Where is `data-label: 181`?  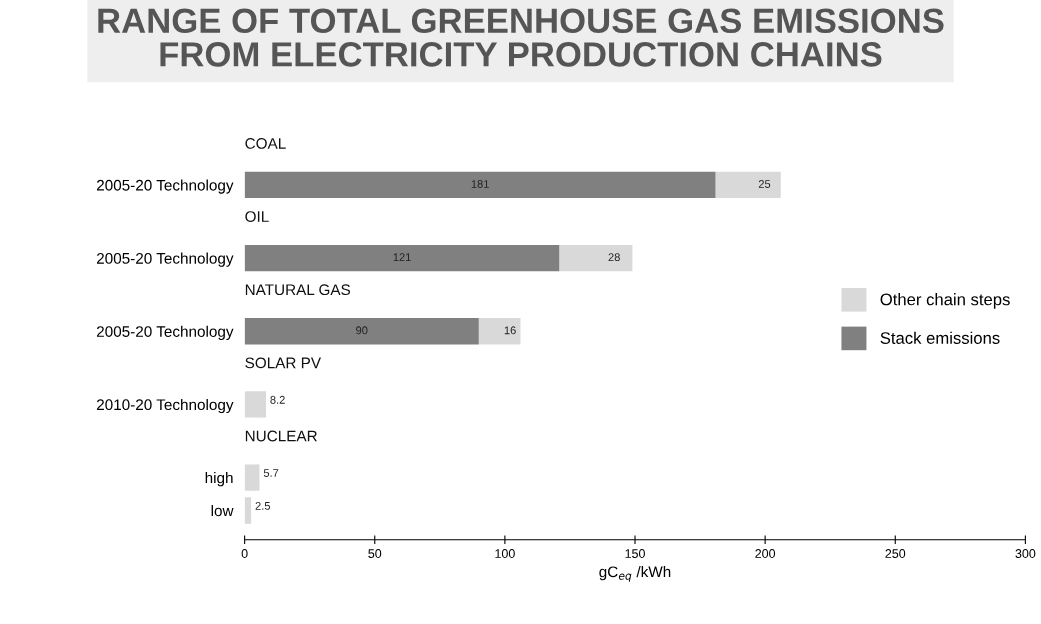
data-label: 181 is located at coordinates (480, 184).